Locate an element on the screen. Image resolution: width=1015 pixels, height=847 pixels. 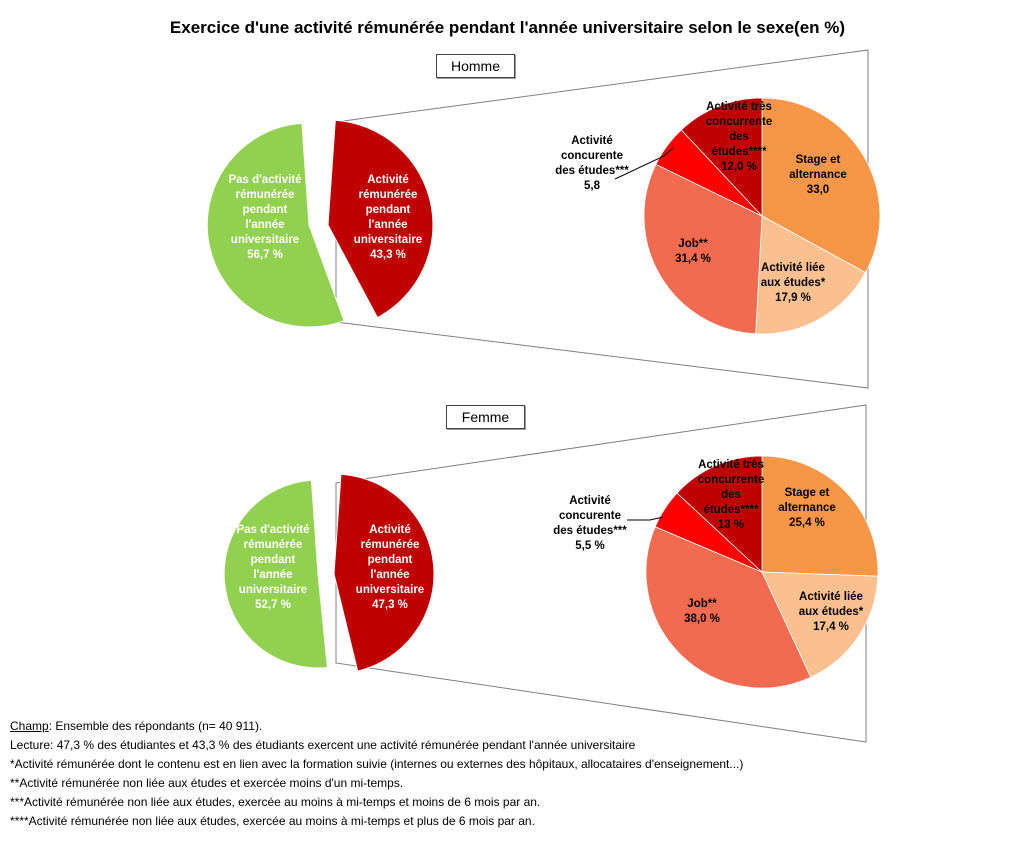
homme-paid-activity-slice is located at coordinates (380, 219).